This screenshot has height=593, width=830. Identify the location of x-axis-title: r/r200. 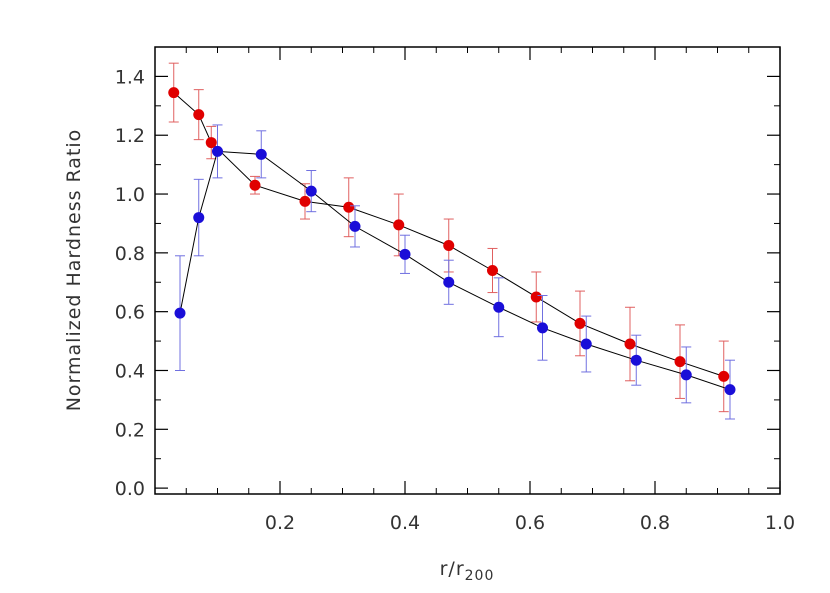
(467, 571).